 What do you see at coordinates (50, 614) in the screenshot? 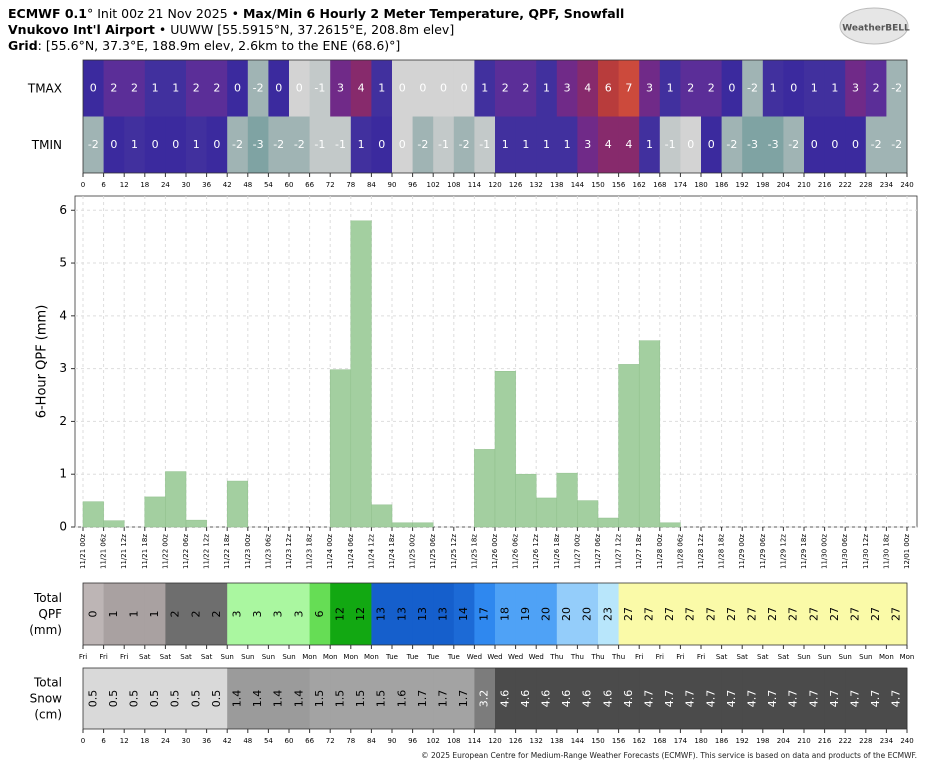
I see `row-label-line: QPF` at bounding box center [50, 614].